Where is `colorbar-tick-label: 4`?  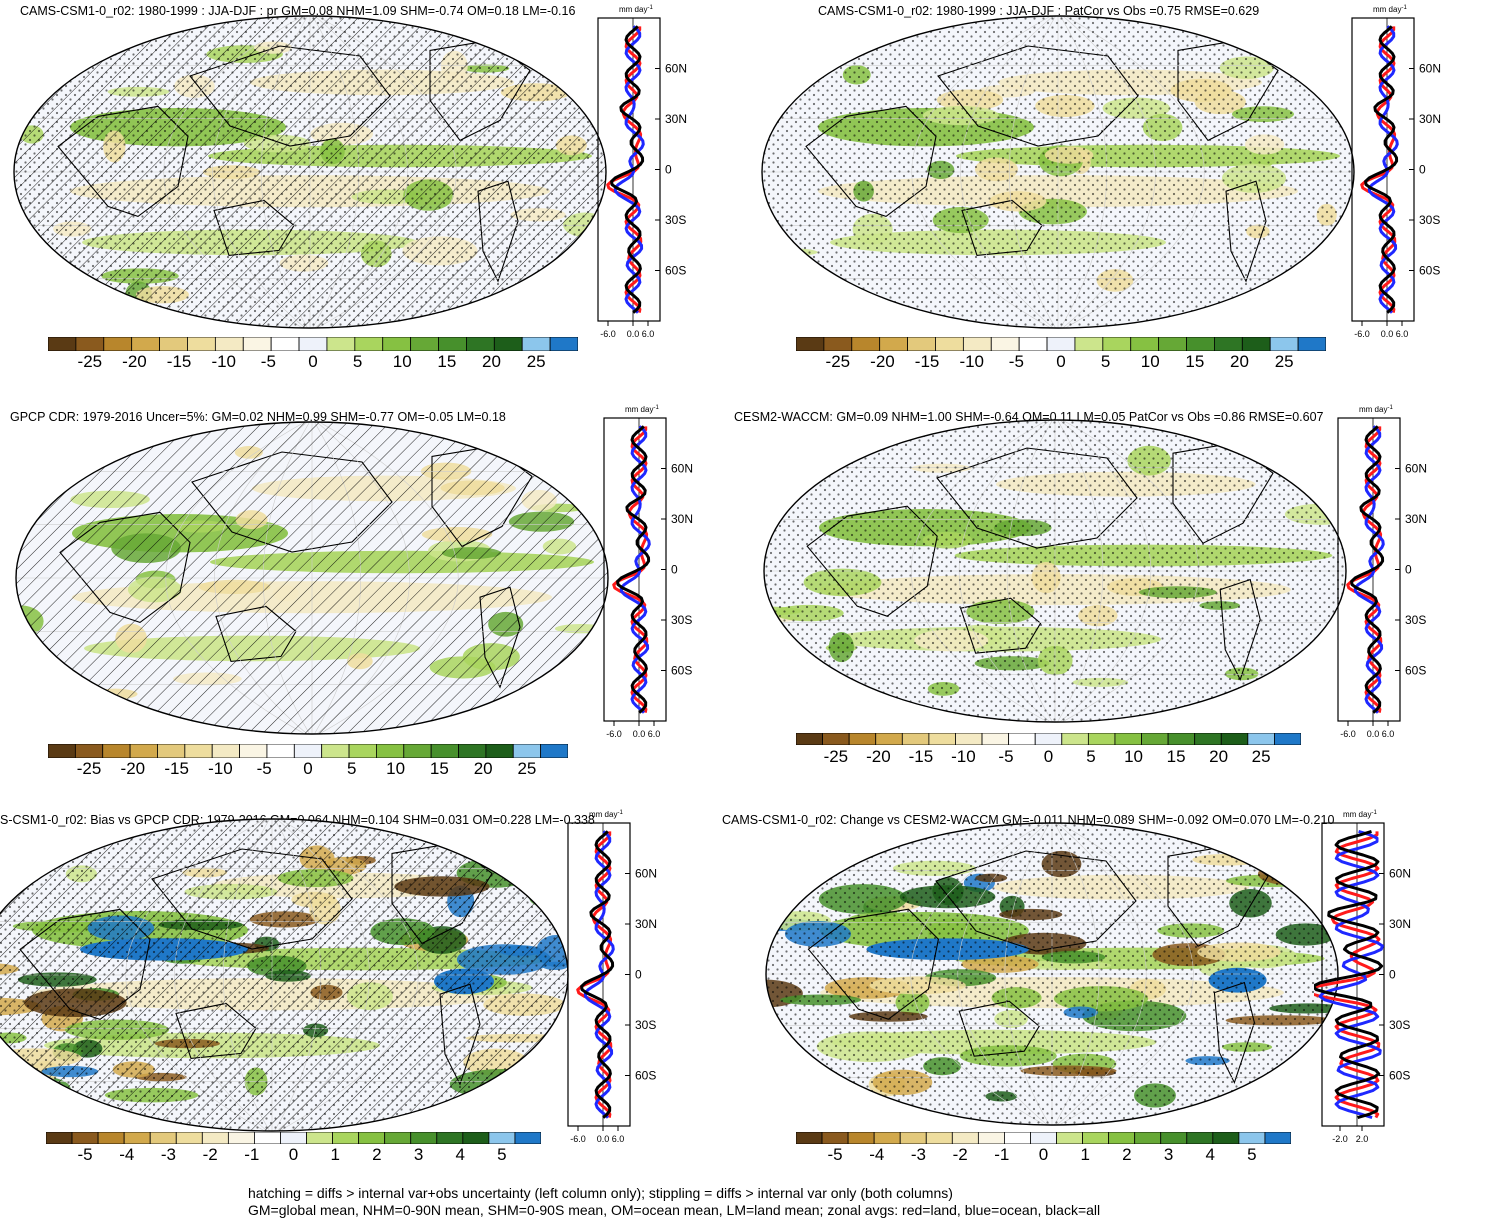 colorbar-tick-label: 4 is located at coordinates (1210, 1154).